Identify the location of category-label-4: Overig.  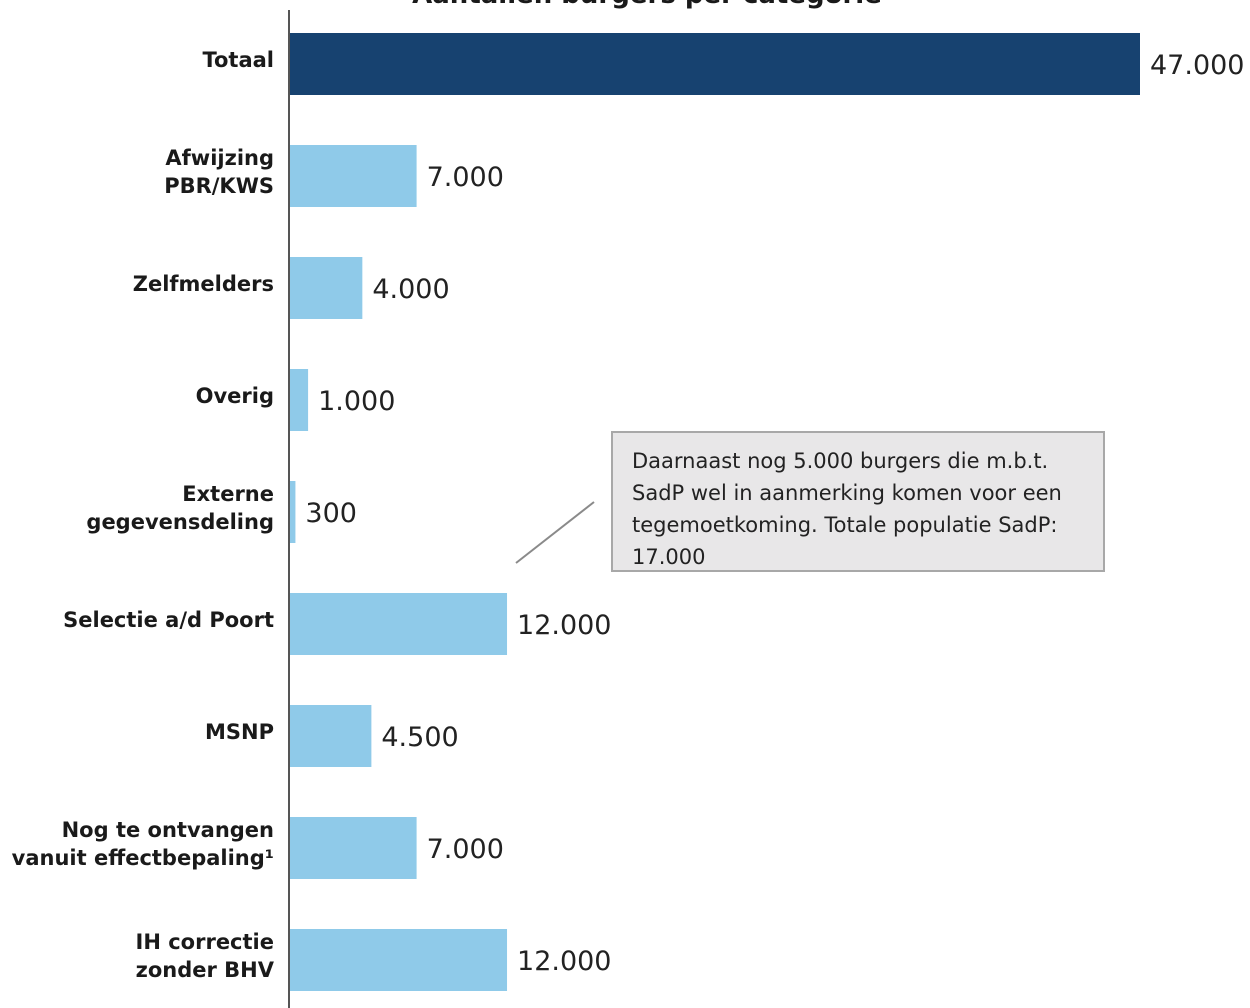
(235, 396).